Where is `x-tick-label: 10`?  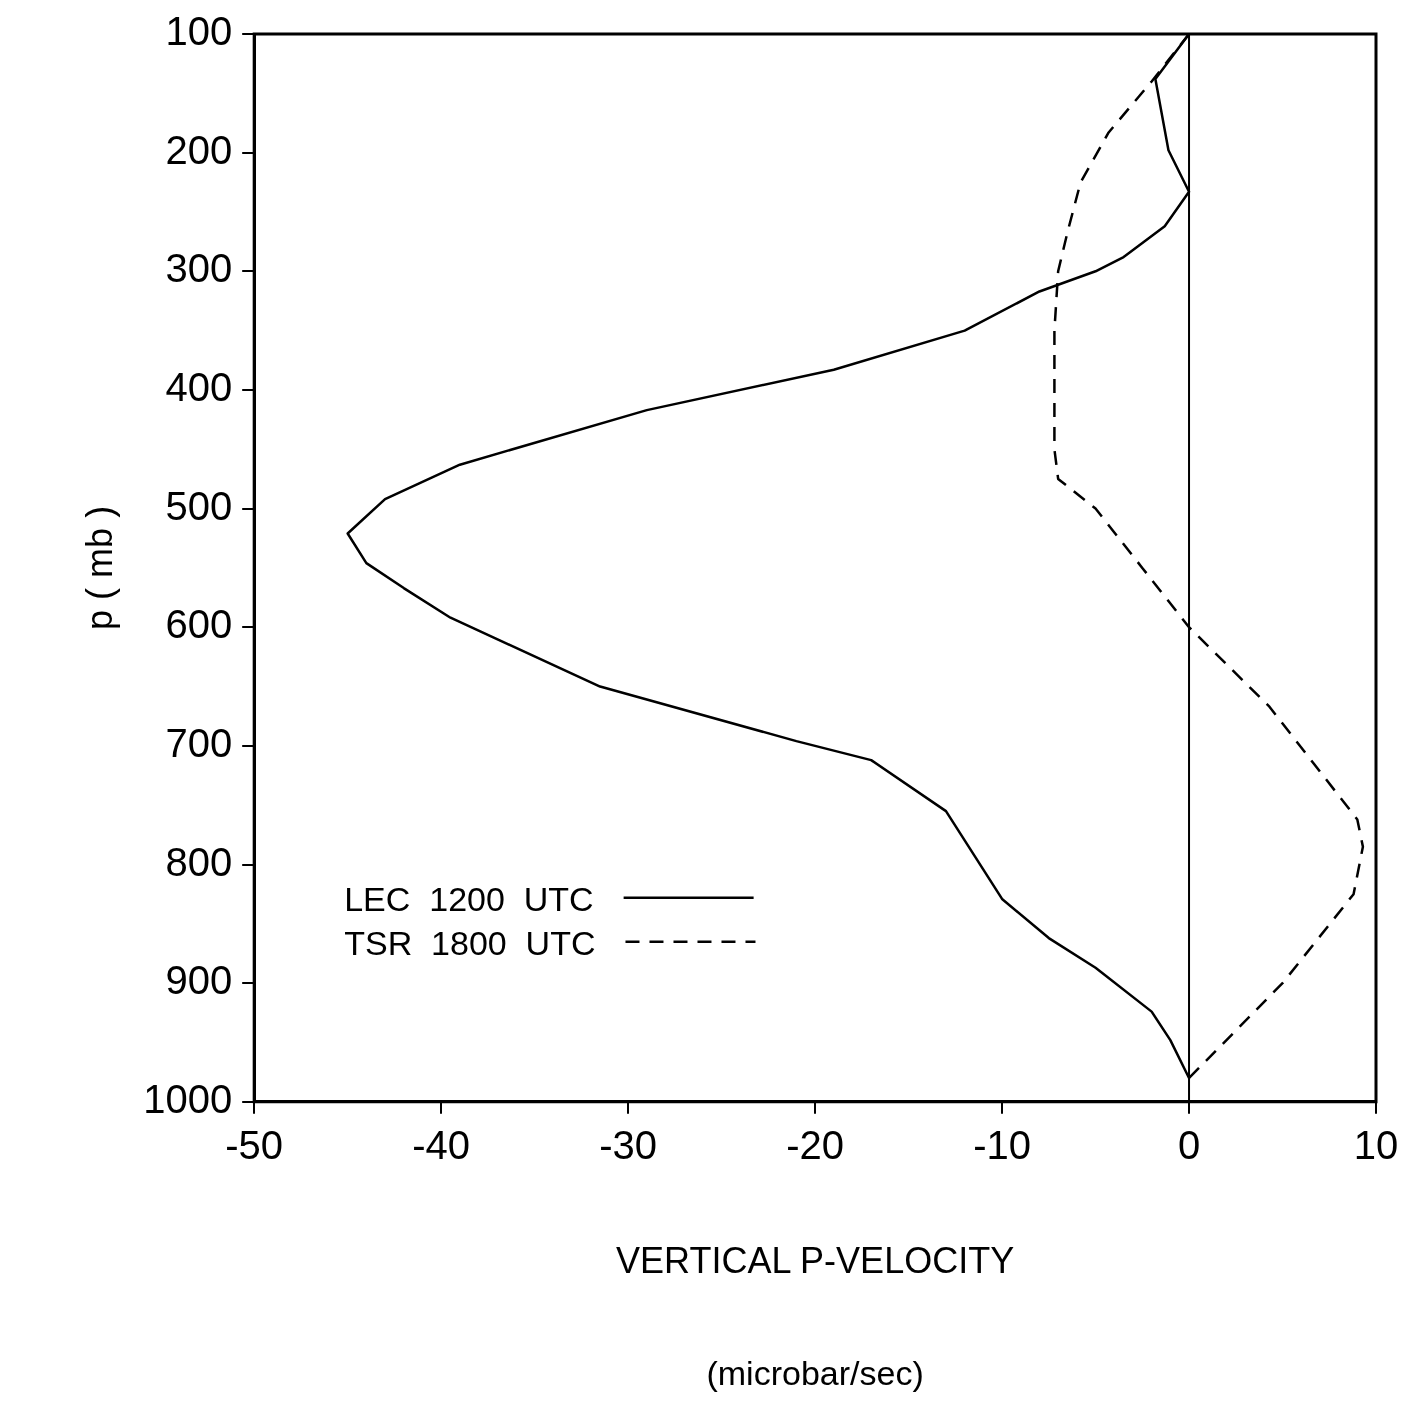
x-tick-label: 10 is located at coordinates (1376, 1144).